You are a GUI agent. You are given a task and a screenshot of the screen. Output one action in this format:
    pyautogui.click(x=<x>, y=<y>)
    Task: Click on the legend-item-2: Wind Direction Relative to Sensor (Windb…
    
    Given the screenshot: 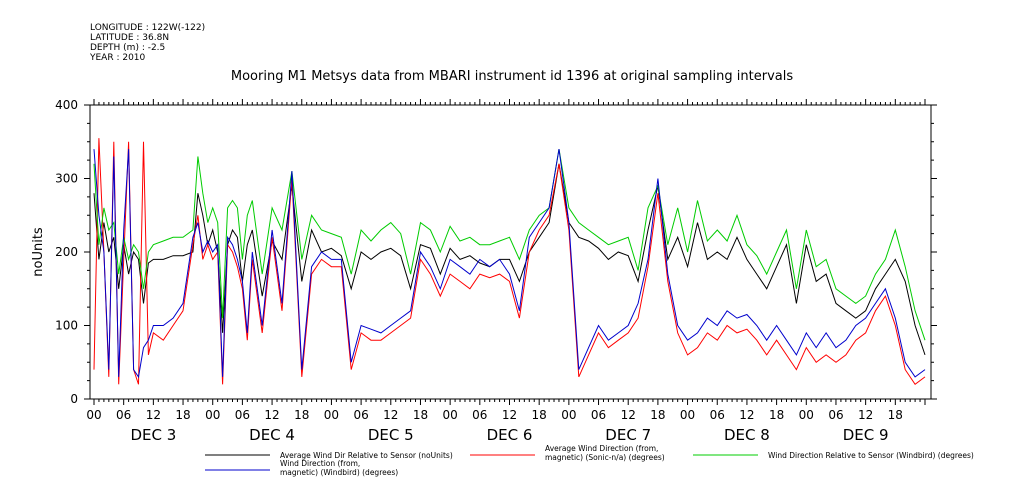 What is the action you would take?
    pyautogui.click(x=833, y=455)
    